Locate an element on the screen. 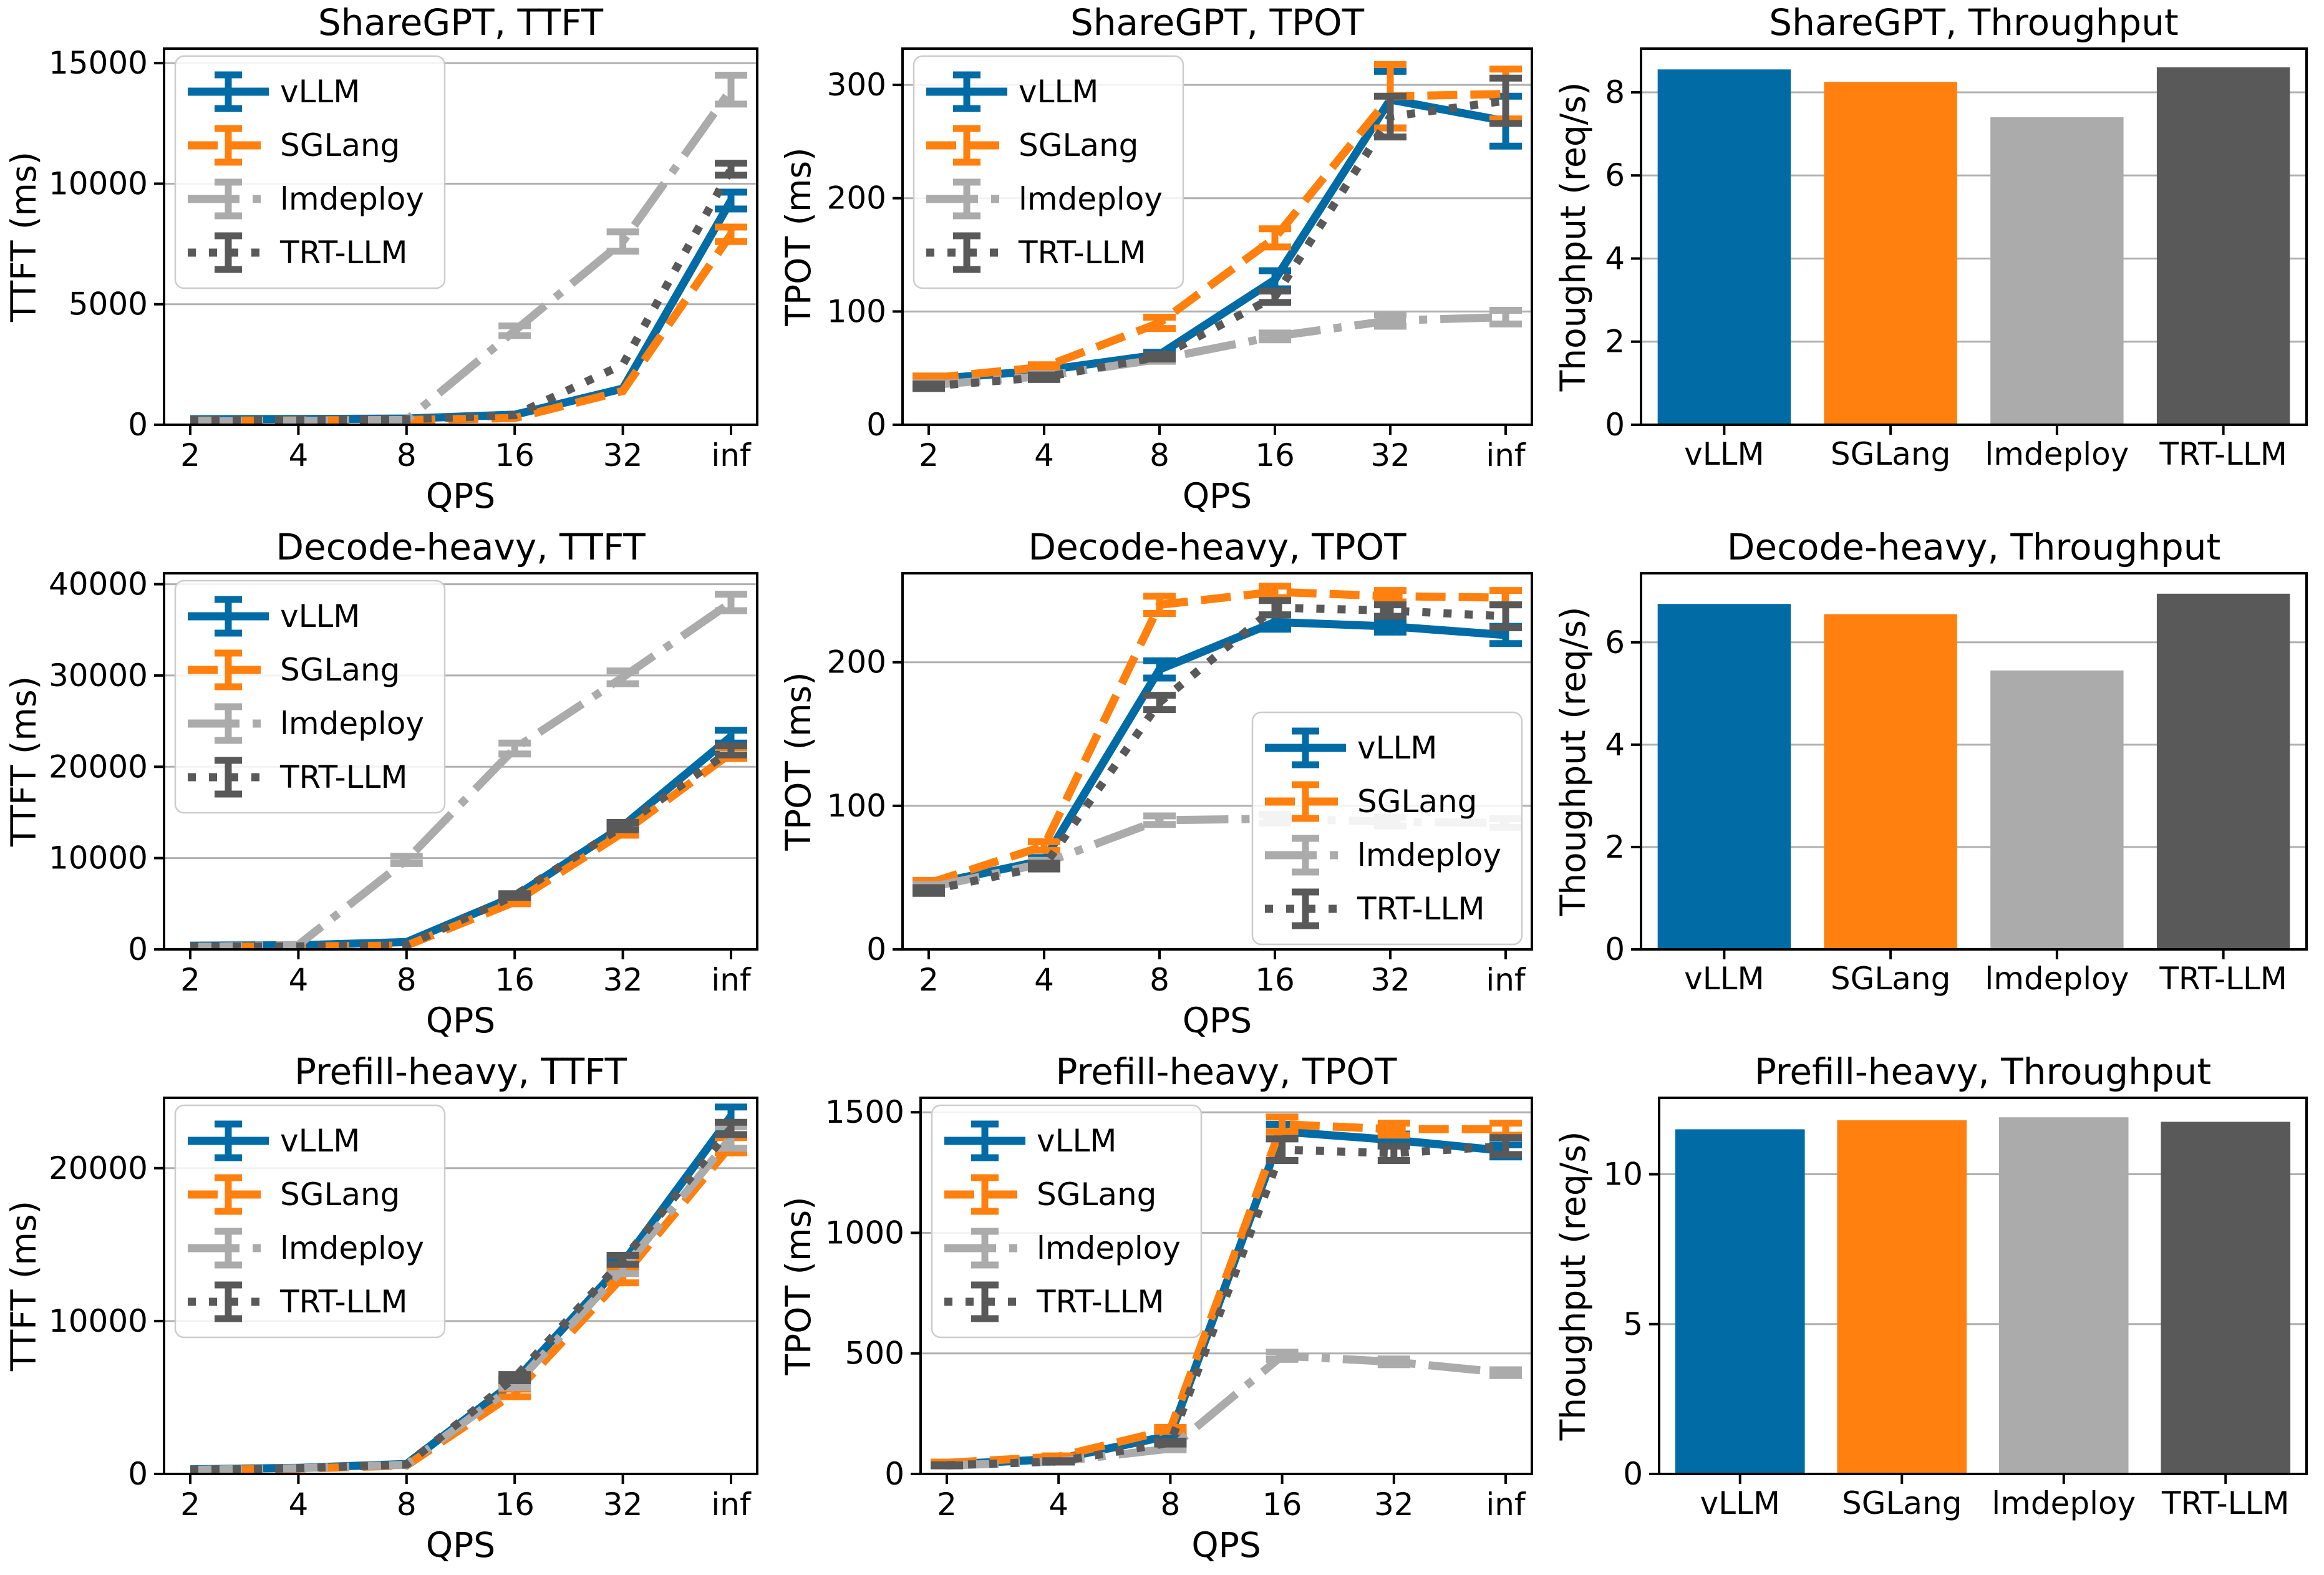 This screenshot has height=1575, width=2324. chart-title: Decode-heavy, TPOT is located at coordinates (1217, 547).